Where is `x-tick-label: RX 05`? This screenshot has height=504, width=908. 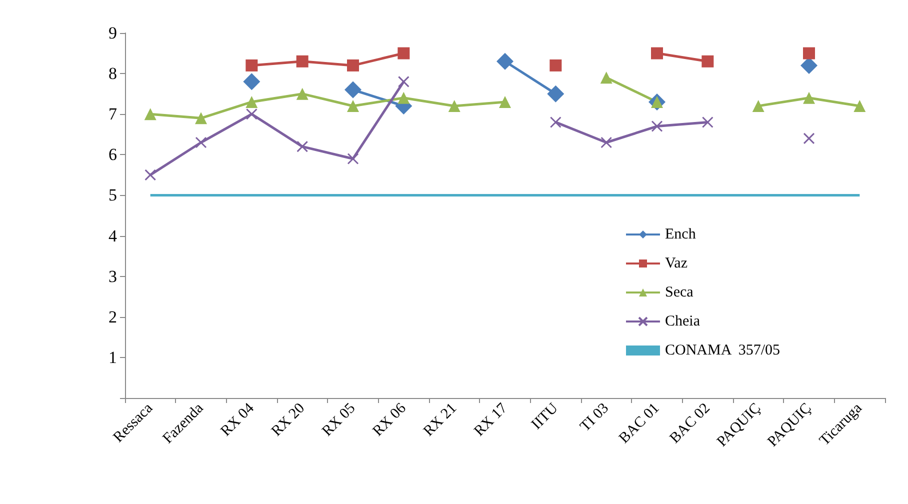
x-tick-label: RX 05 is located at coordinates (339, 420).